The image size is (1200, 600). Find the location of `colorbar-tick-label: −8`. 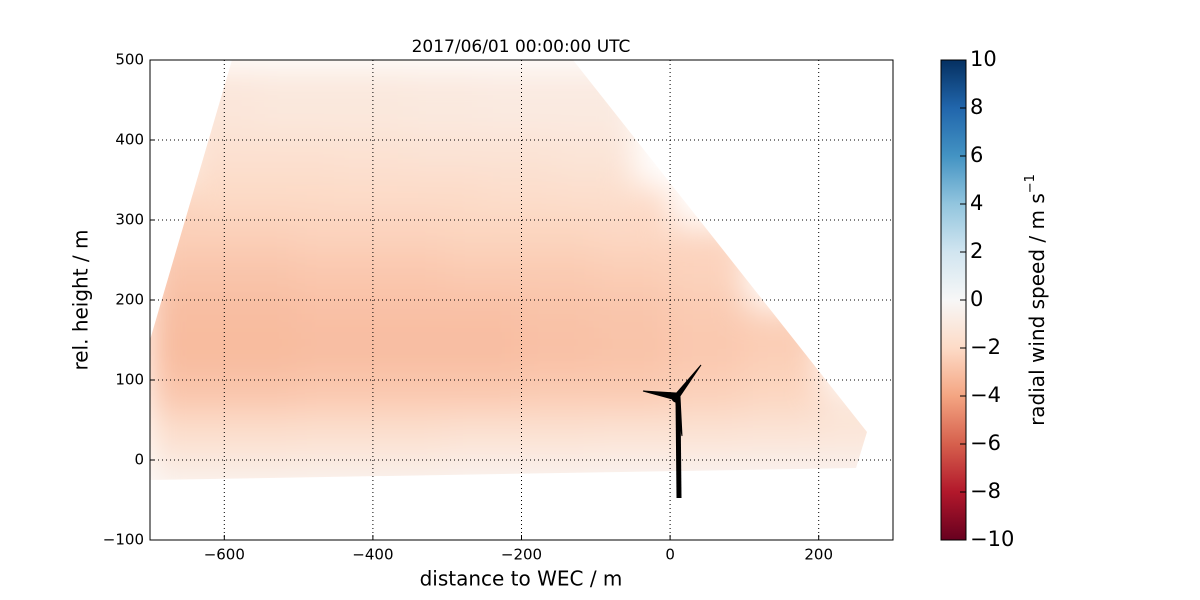

colorbar-tick-label: −8 is located at coordinates (985, 491).